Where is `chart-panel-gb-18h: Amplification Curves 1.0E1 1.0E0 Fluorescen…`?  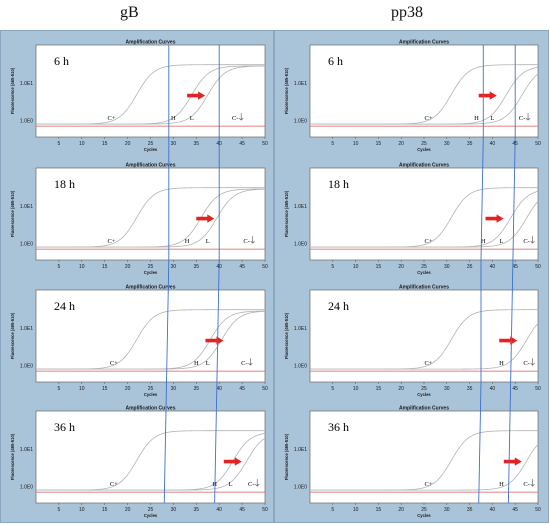
chart-panel-gb-18h: Amplification Curves 1.0E1 1.0E0 Fluorescen… is located at coordinates (139, 219).